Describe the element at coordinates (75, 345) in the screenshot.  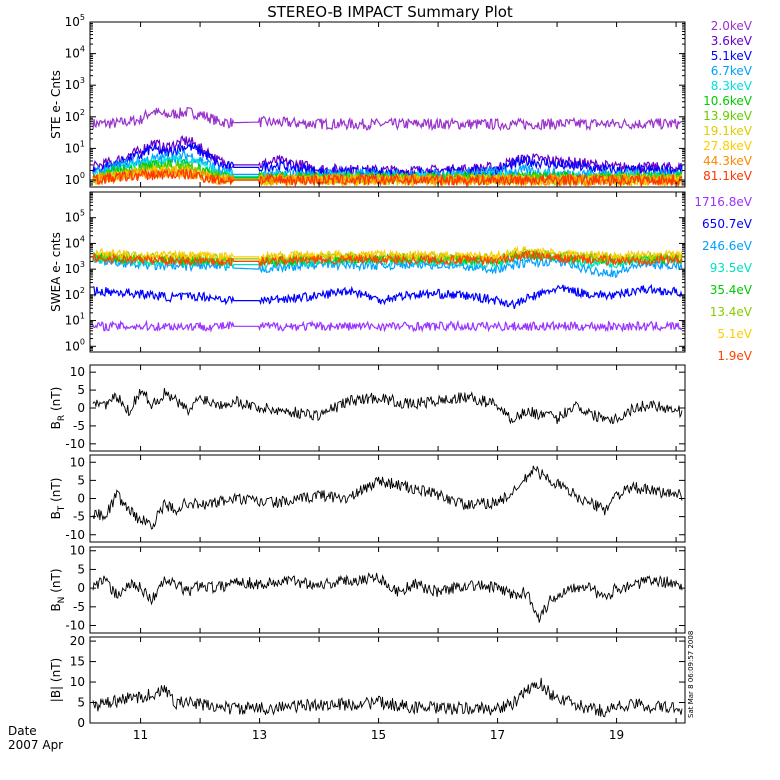
I see `ytick-label-1-0: 10⁰` at that location.